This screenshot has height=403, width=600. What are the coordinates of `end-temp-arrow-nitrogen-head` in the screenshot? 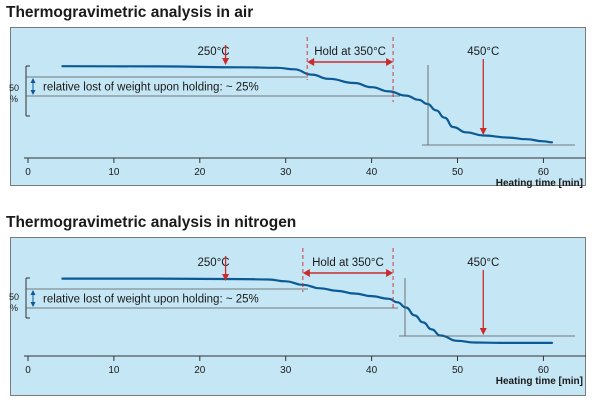 It's located at (483, 331).